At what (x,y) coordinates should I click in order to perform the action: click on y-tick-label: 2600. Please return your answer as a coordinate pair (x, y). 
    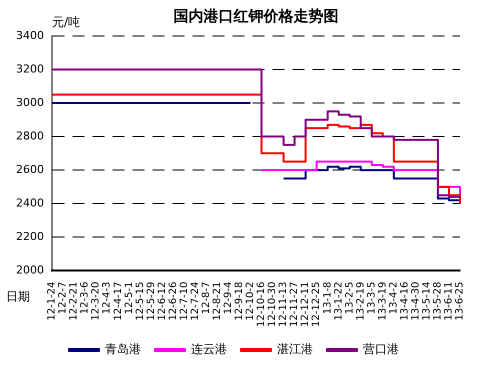
    Looking at the image, I should click on (30, 169).